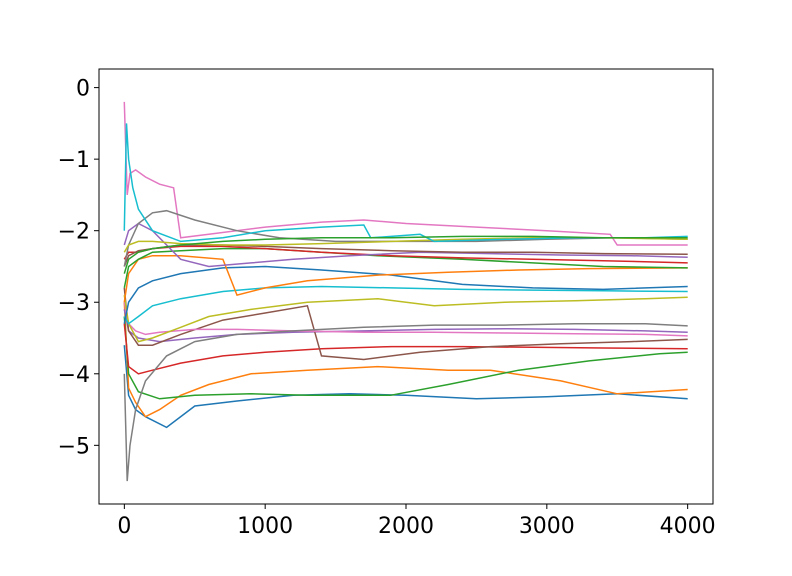  What do you see at coordinates (83, 89) in the screenshot?
I see `y-tick-label: 0` at bounding box center [83, 89].